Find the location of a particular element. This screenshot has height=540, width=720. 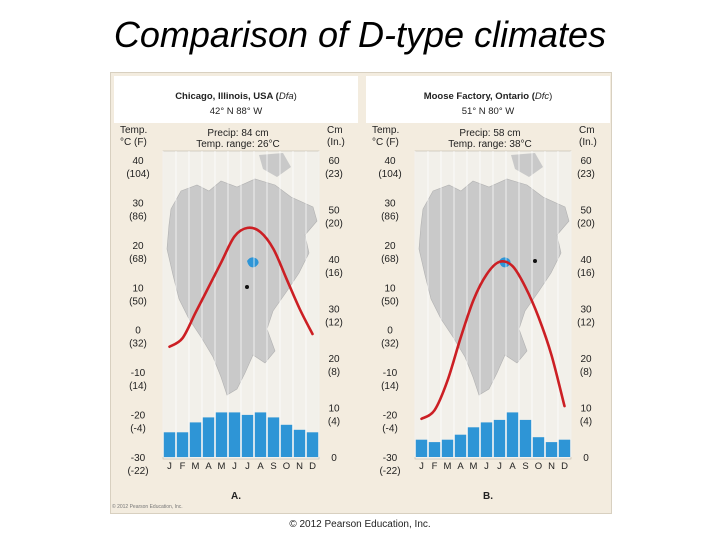

left-tick-c: 30 is located at coordinates (390, 203).